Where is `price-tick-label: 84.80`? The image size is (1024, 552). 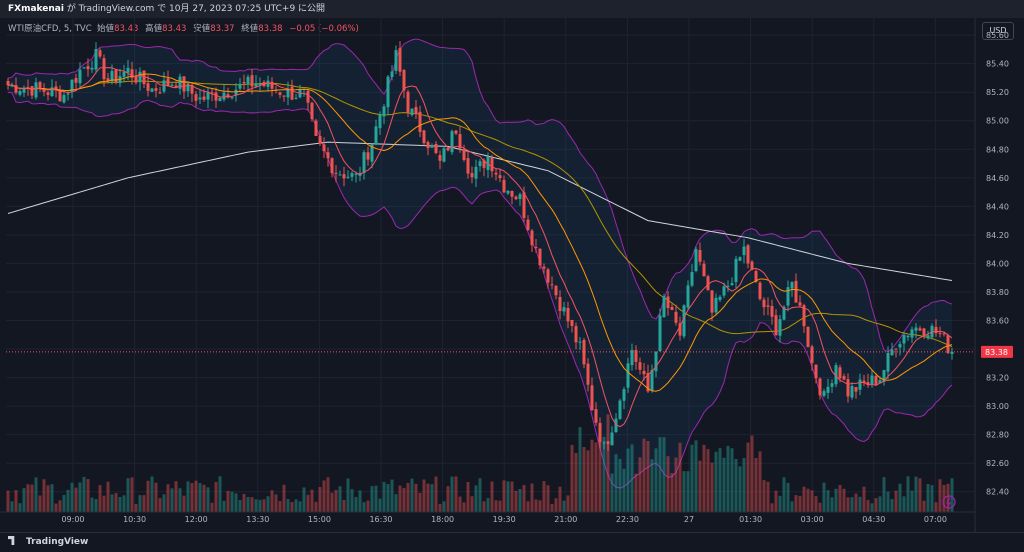
price-tick-label: 84.80 is located at coordinates (997, 149).